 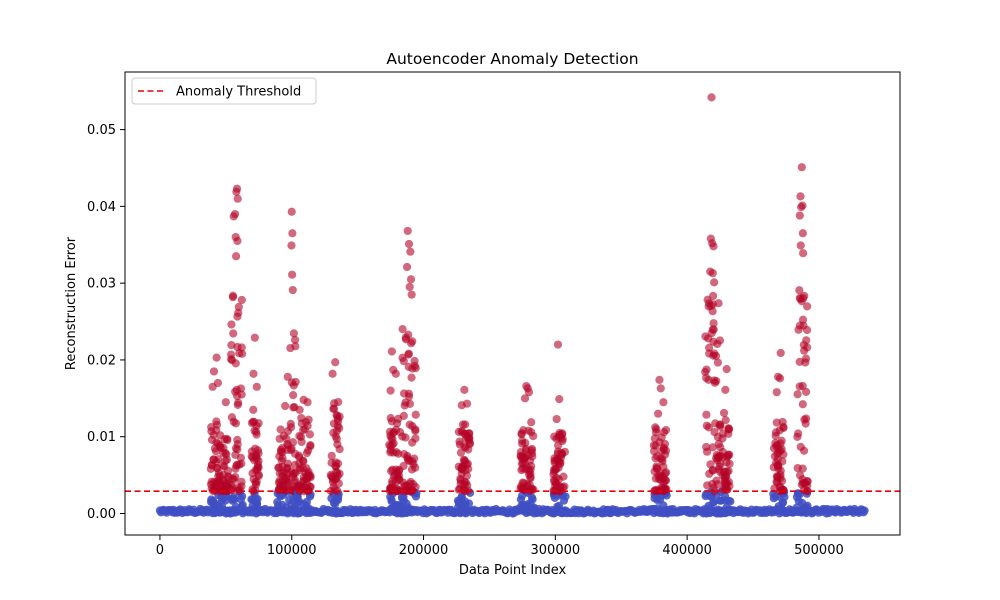 What do you see at coordinates (160, 550) in the screenshot?
I see `x-tick-label: 0` at bounding box center [160, 550].